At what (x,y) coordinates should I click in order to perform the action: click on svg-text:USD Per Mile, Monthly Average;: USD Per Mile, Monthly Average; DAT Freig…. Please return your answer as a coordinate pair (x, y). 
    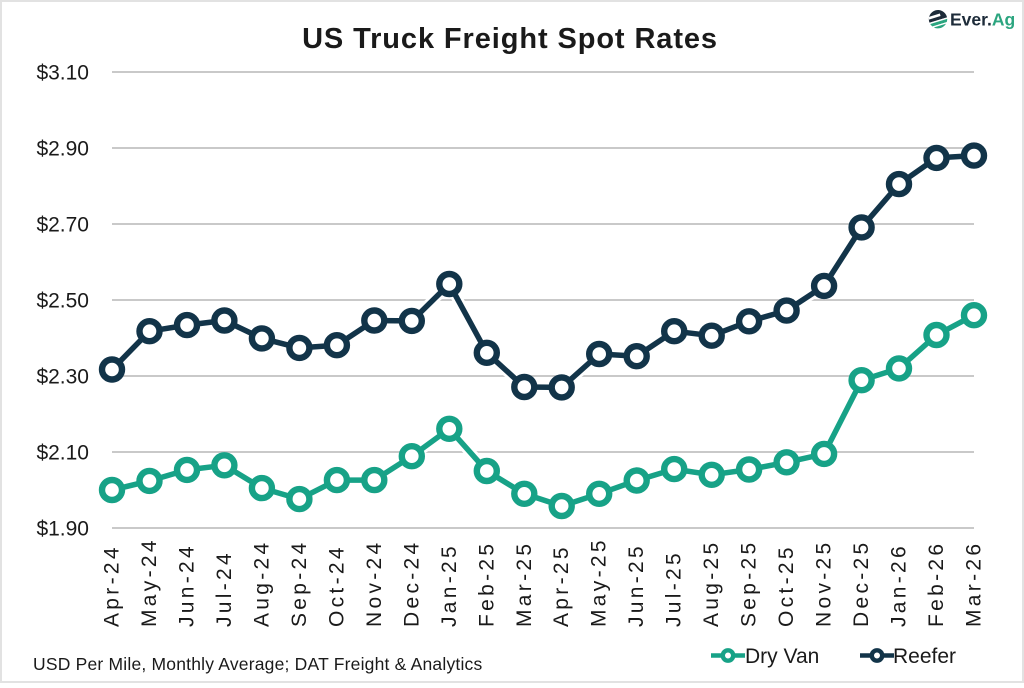
    Looking at the image, I should click on (257, 664).